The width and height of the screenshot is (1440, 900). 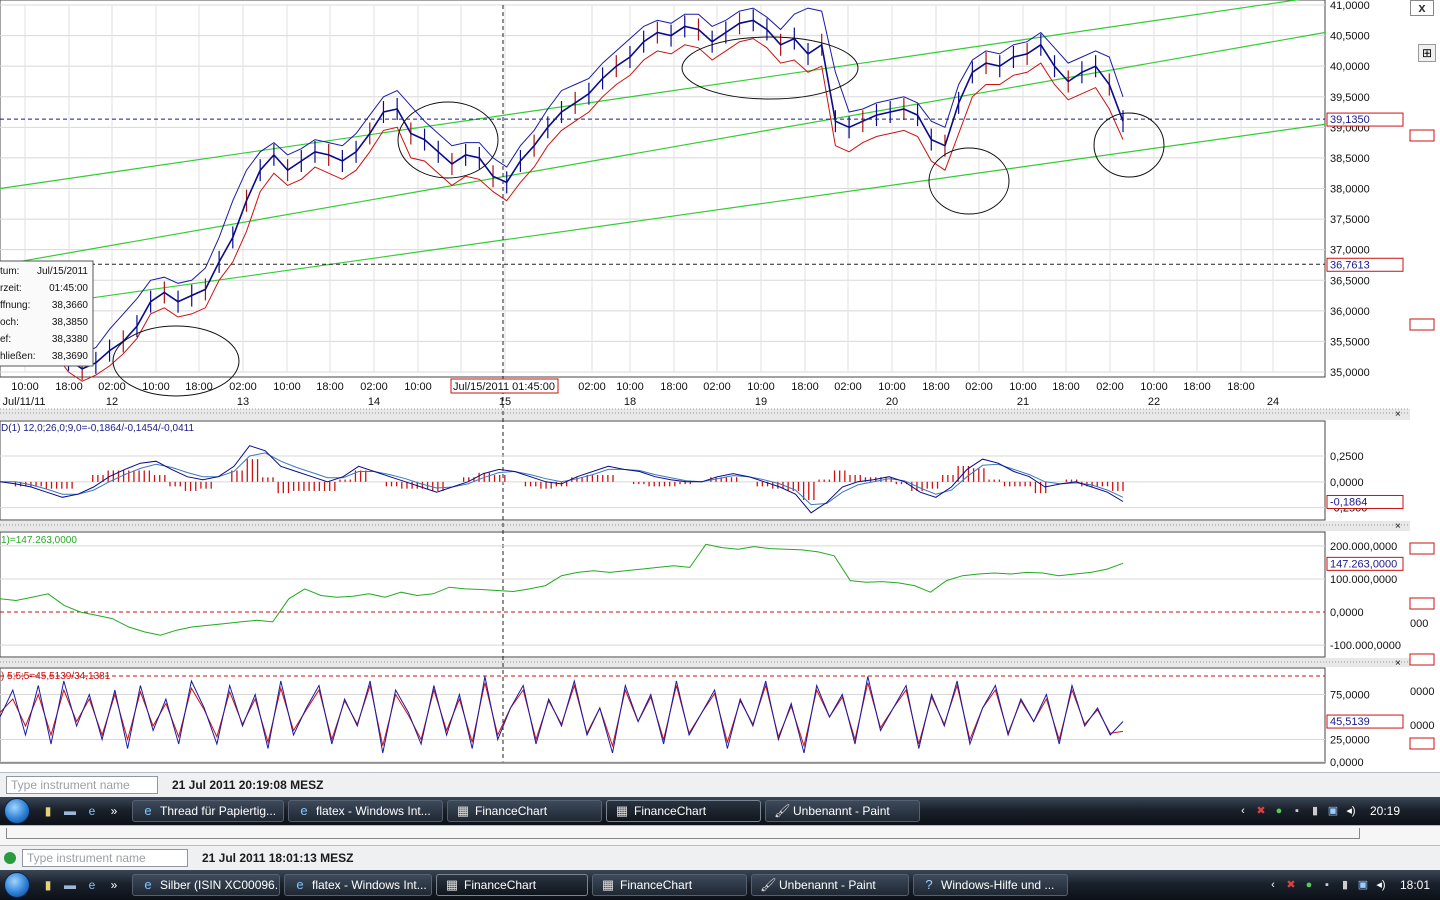 What do you see at coordinates (1347, 483) in the screenshot?
I see `macd-y-tick: 0,0000` at bounding box center [1347, 483].